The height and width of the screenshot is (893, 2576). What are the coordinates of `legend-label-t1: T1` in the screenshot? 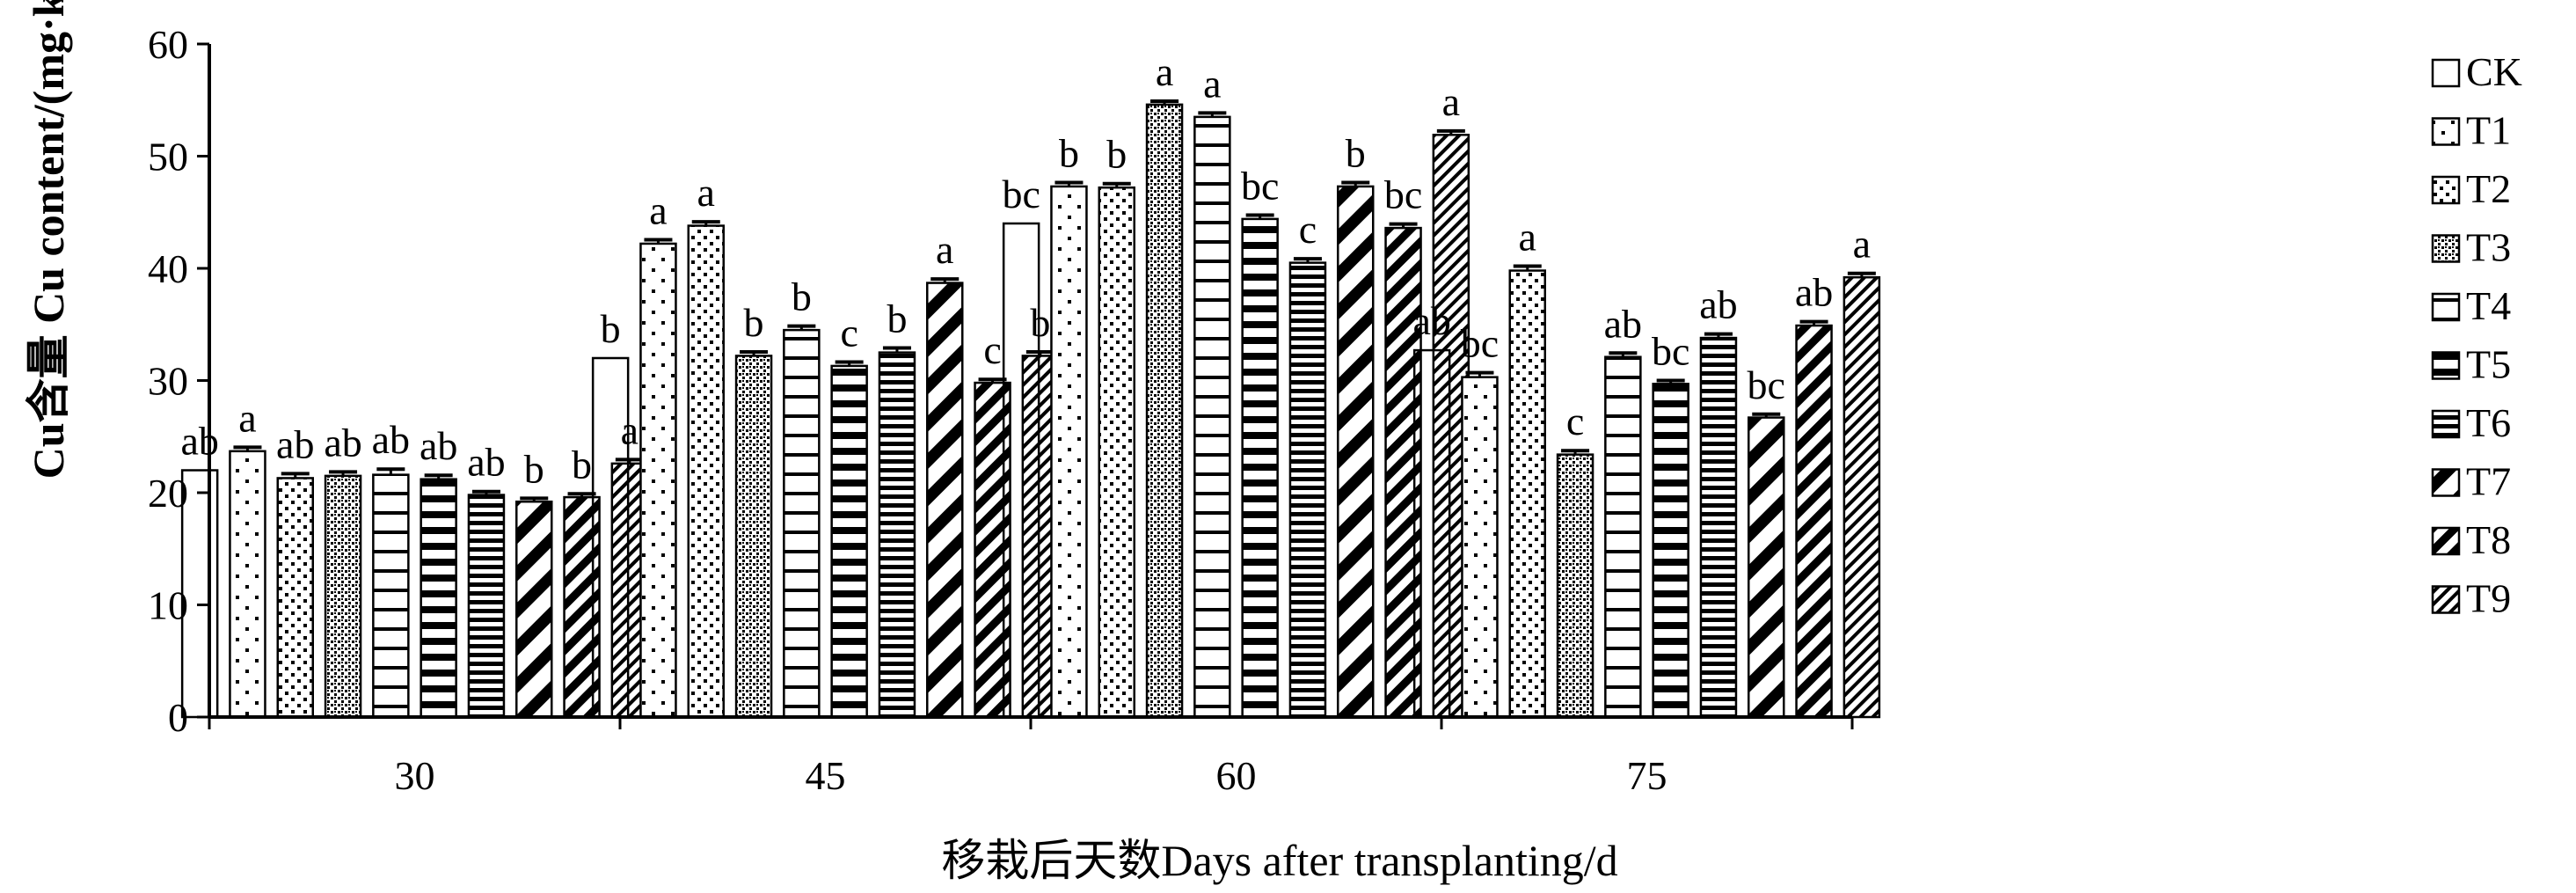 It's located at (2488, 130).